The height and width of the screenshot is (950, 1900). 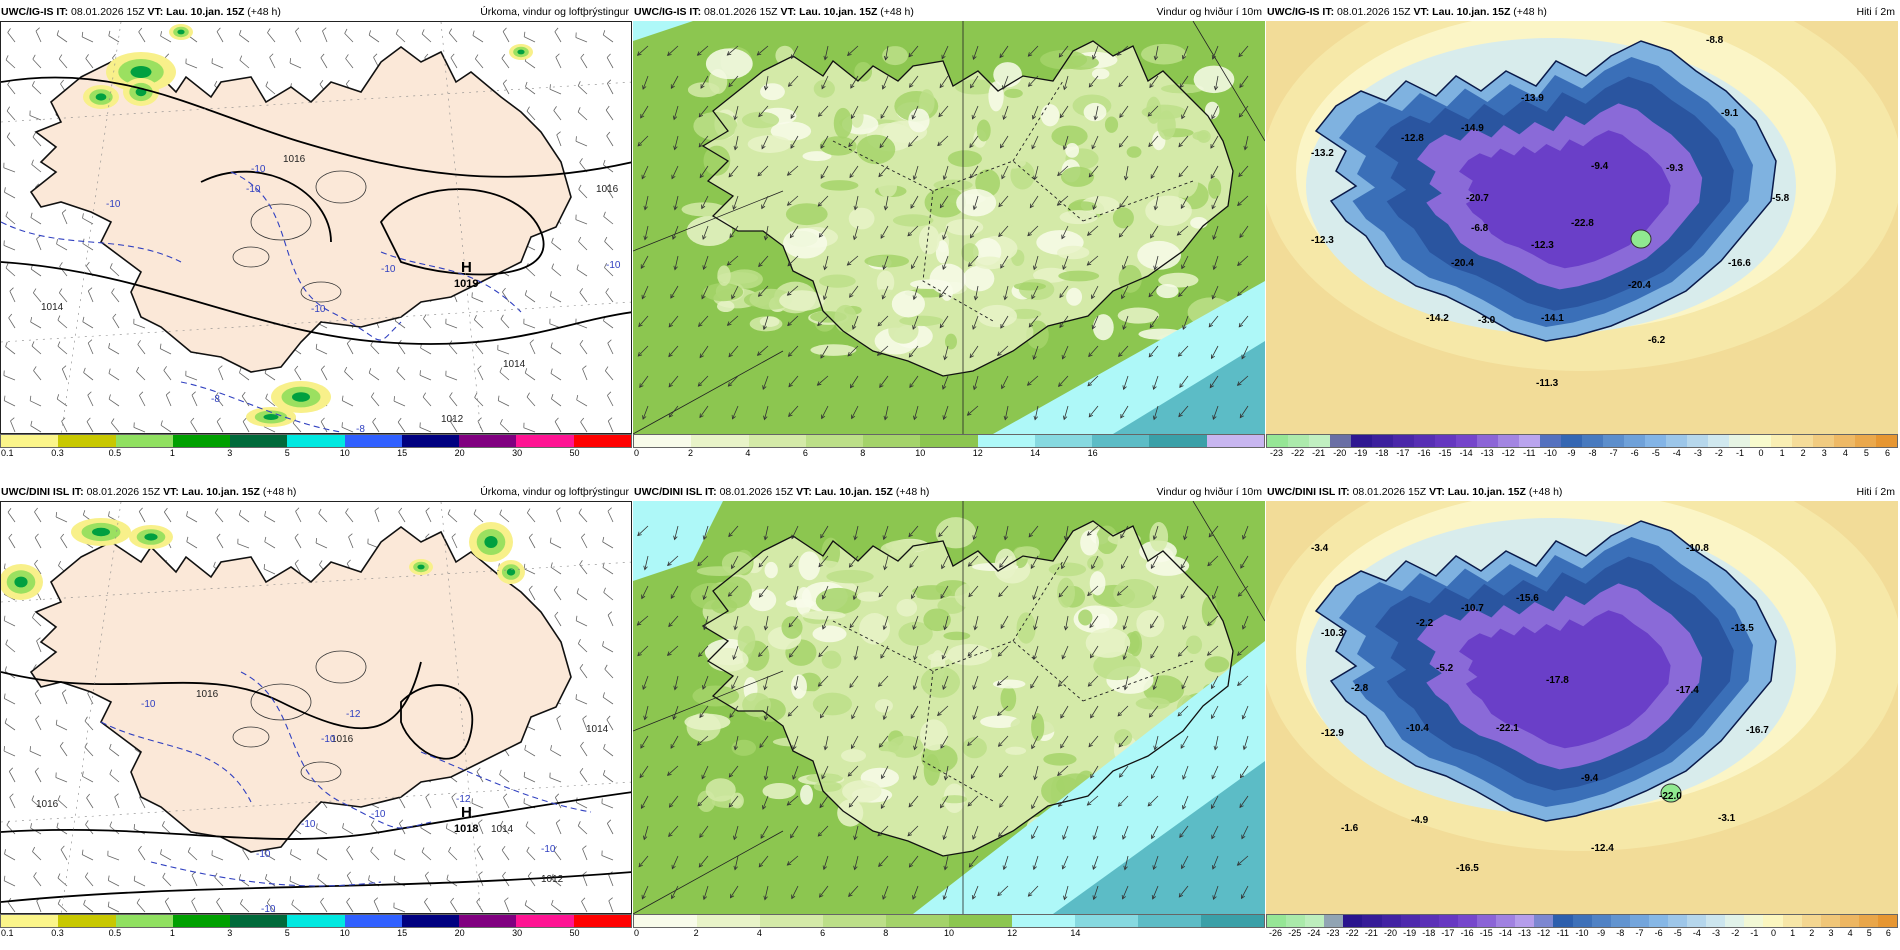 What do you see at coordinates (176, 762) in the screenshot?
I see `isotherm` at bounding box center [176, 762].